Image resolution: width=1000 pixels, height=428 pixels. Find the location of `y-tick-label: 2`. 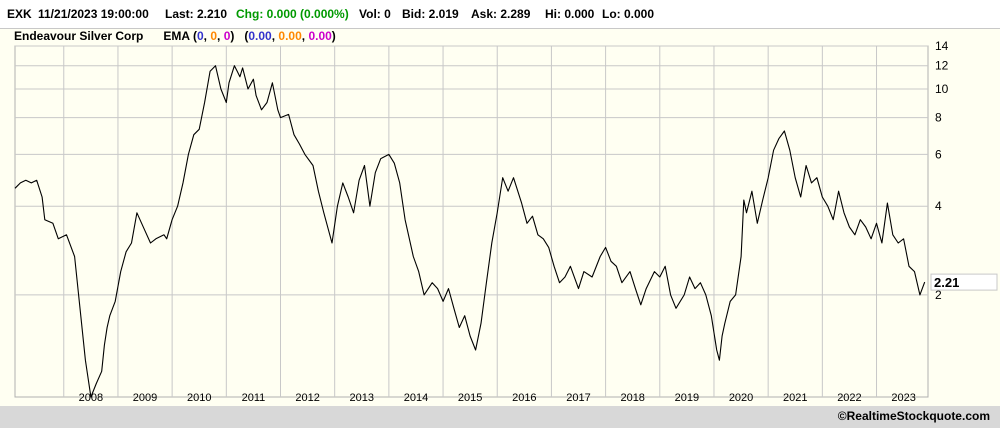

y-tick-label: 2 is located at coordinates (938, 295).